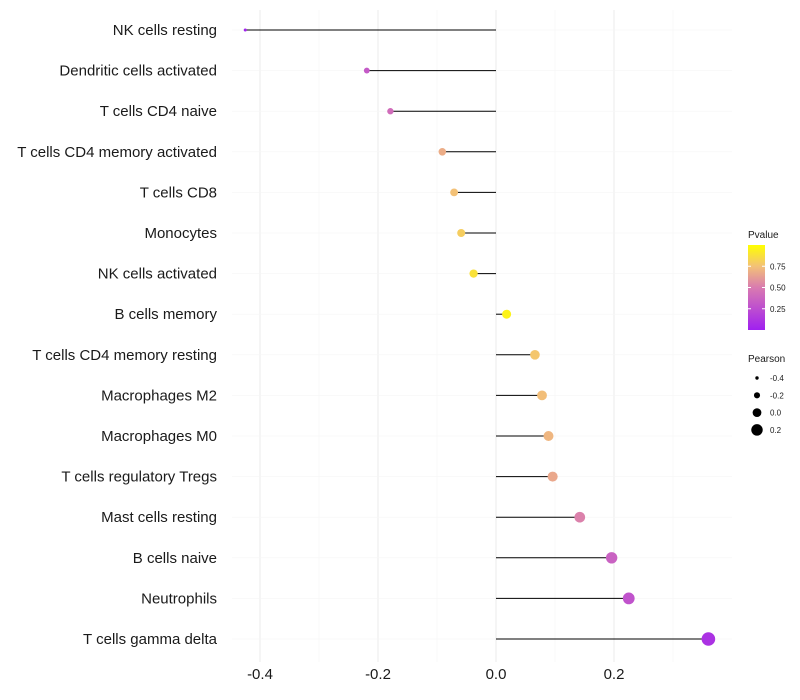 The height and width of the screenshot is (700, 800). I want to click on size-key-label: 0.0, so click(776, 413).